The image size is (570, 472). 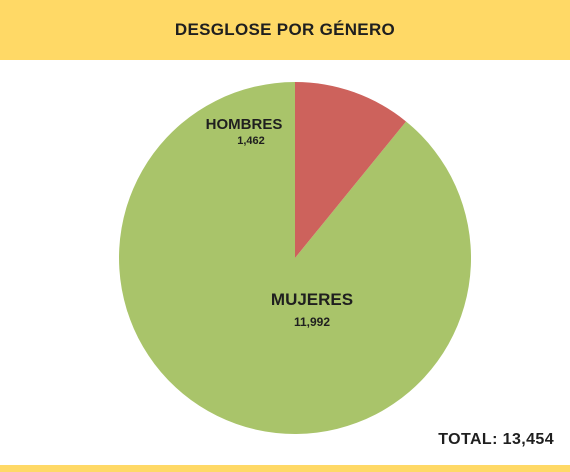 I want to click on slice-label-mujeres: MUJERES, so click(x=312, y=299).